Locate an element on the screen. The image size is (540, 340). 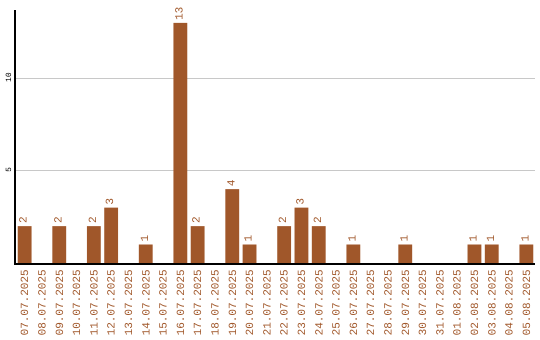
x-tick-label: 12.07.2025 is located at coordinates (112, 302).